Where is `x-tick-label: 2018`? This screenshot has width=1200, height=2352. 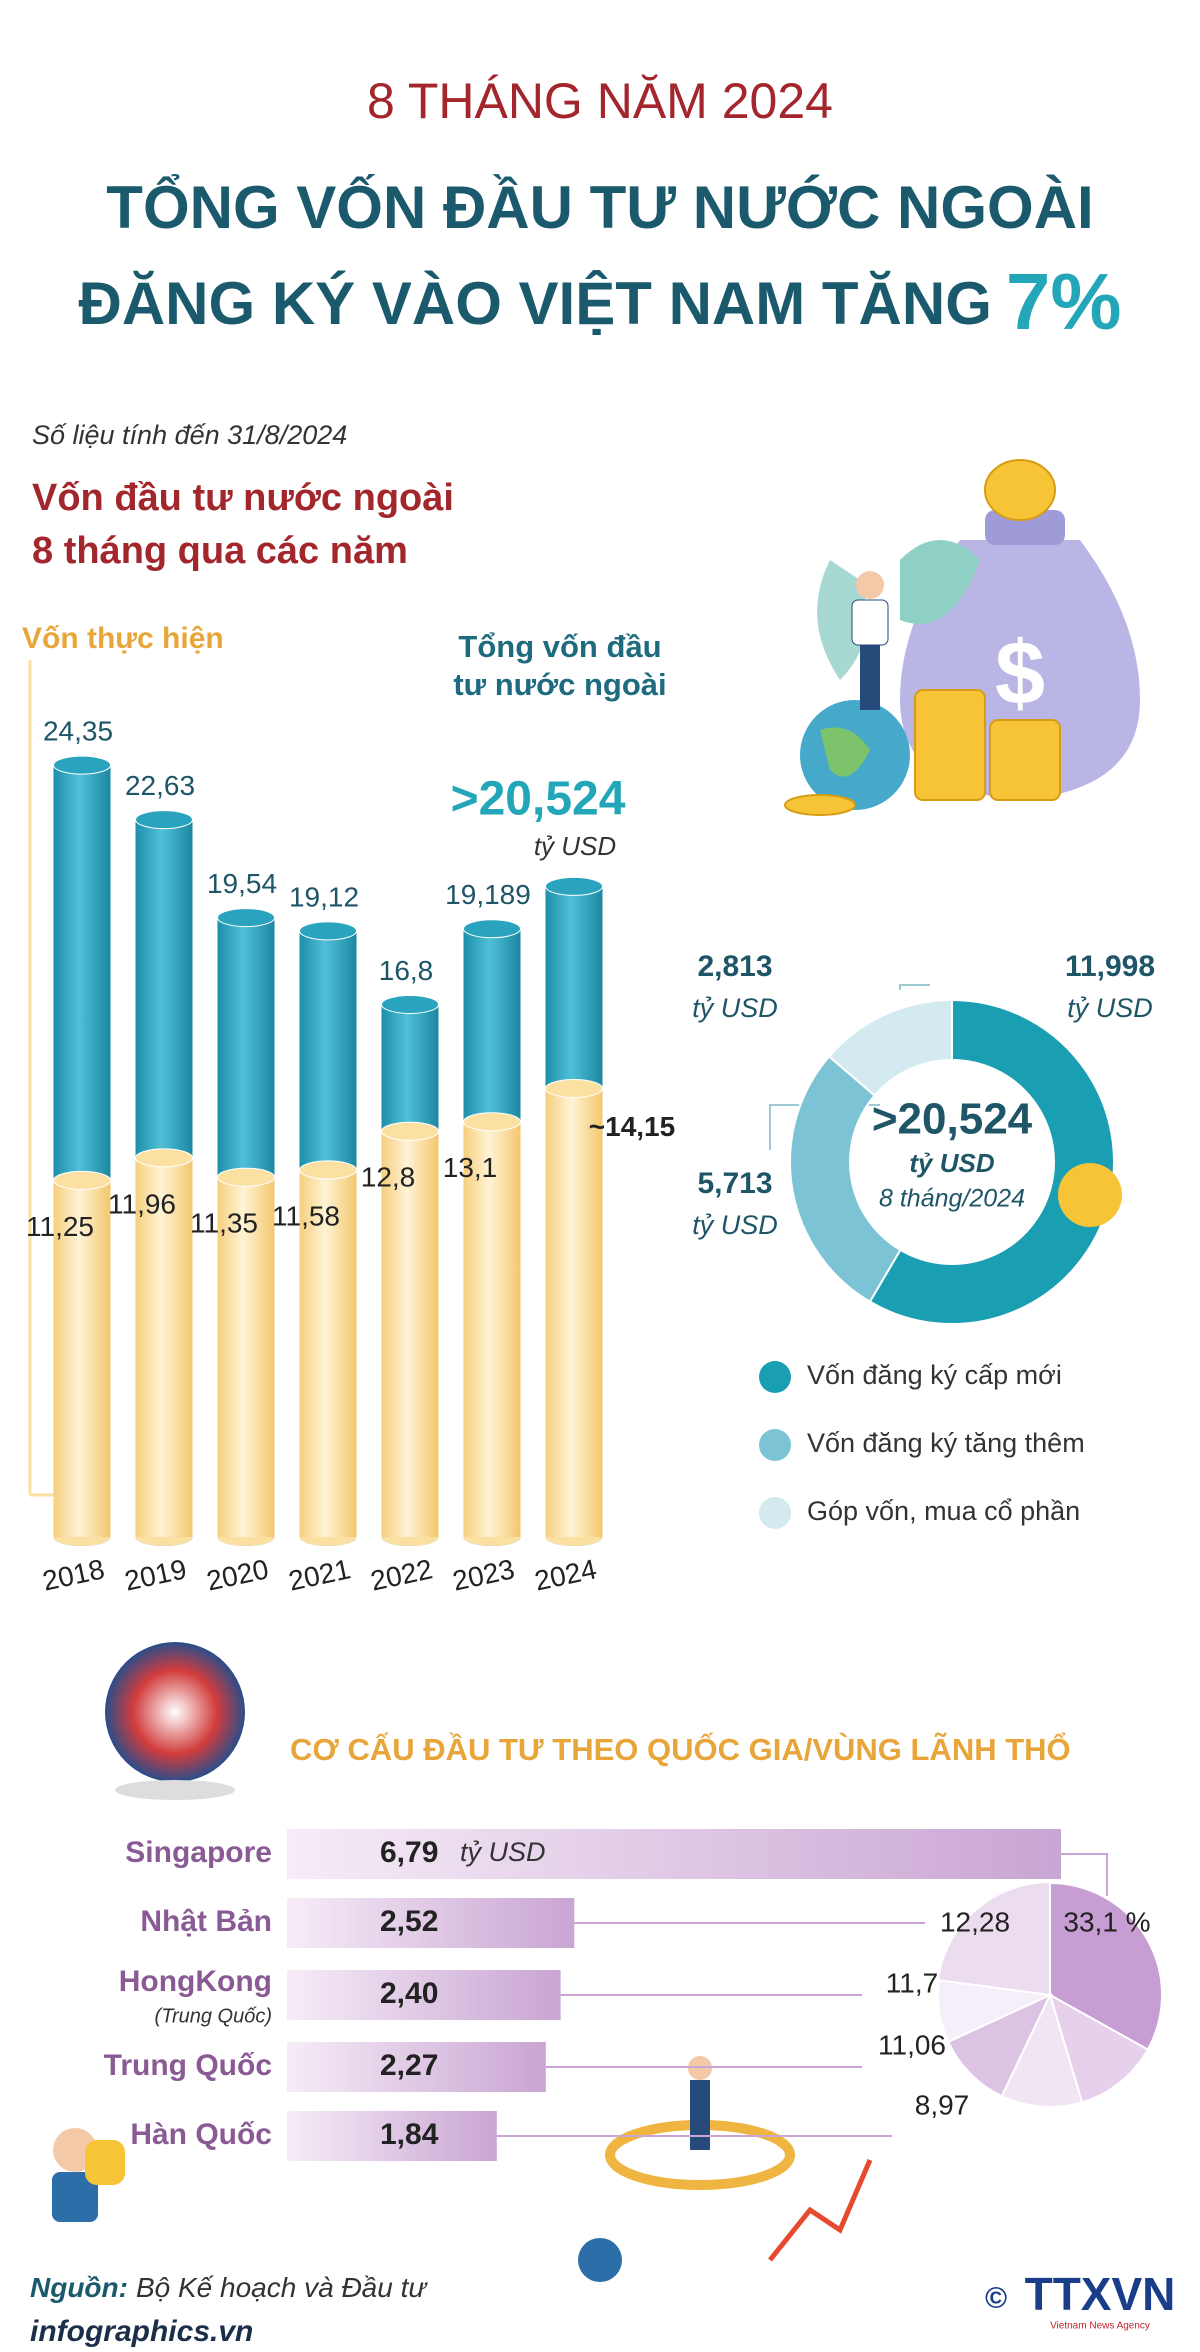 x-tick-label: 2018 is located at coordinates (73, 1574).